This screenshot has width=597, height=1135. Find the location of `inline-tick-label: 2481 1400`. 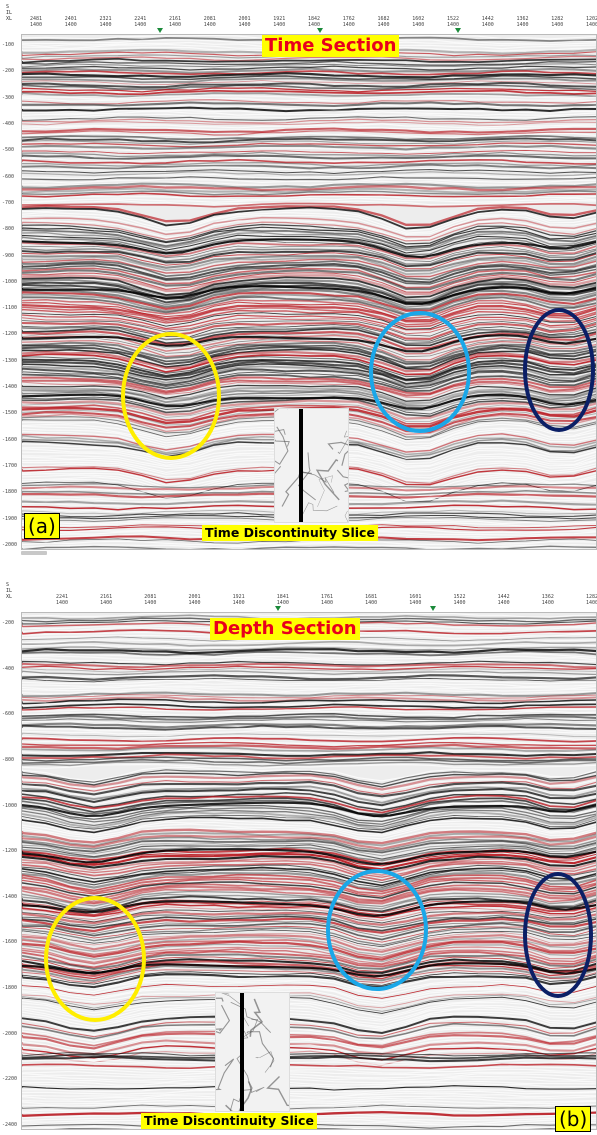

inline-tick-label: 2481 1400 is located at coordinates (36, 22).